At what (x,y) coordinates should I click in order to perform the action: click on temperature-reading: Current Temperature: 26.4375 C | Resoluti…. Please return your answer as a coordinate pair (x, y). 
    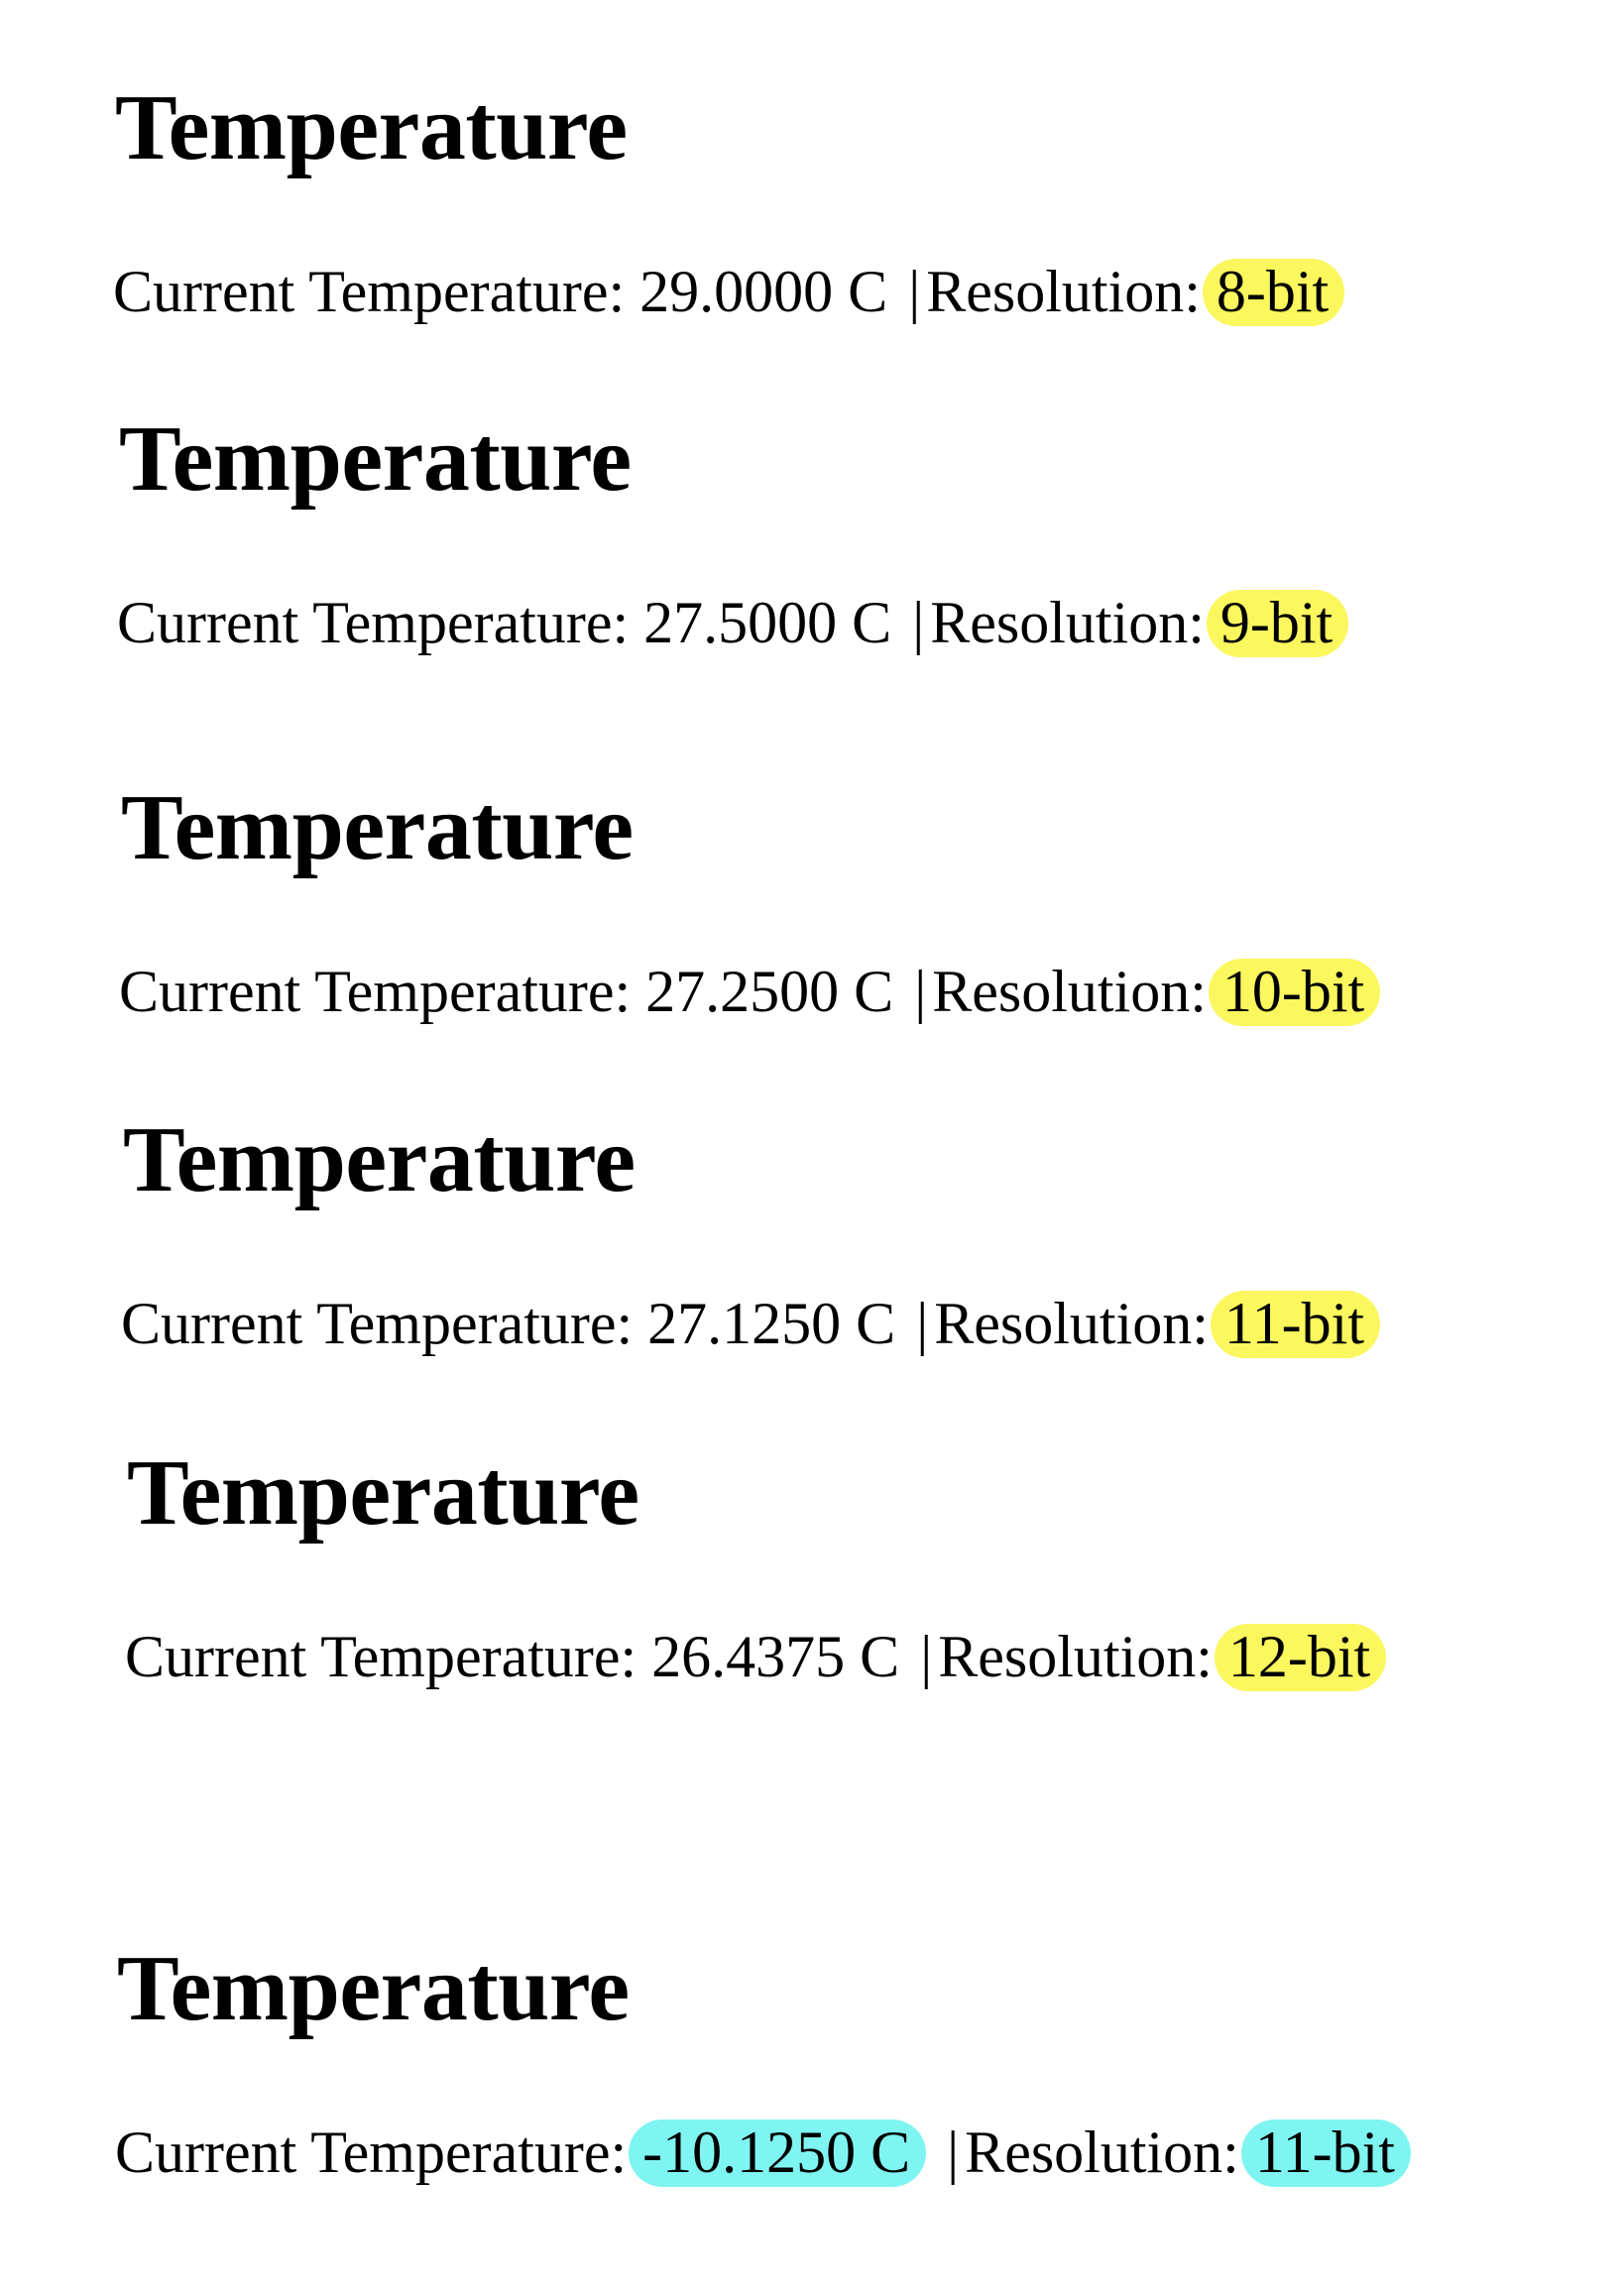
    Looking at the image, I should click on (756, 1656).